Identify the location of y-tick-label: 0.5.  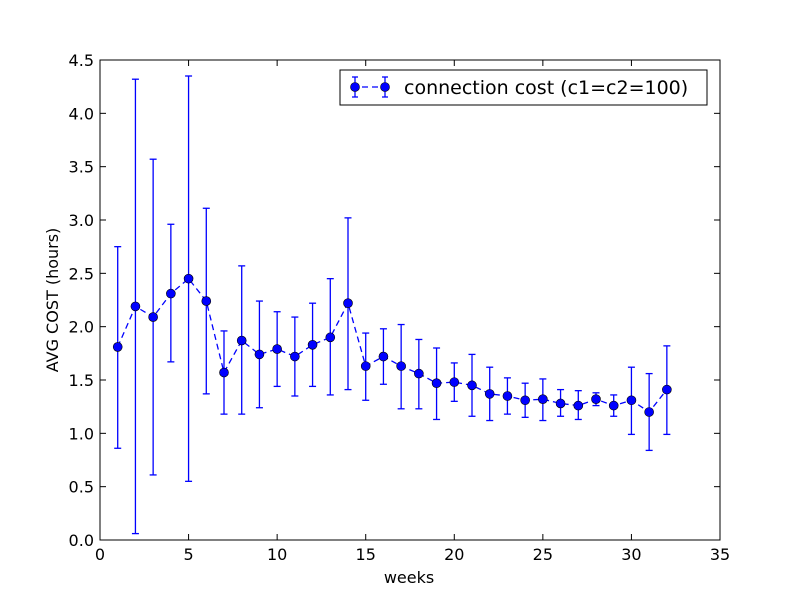
(81, 487).